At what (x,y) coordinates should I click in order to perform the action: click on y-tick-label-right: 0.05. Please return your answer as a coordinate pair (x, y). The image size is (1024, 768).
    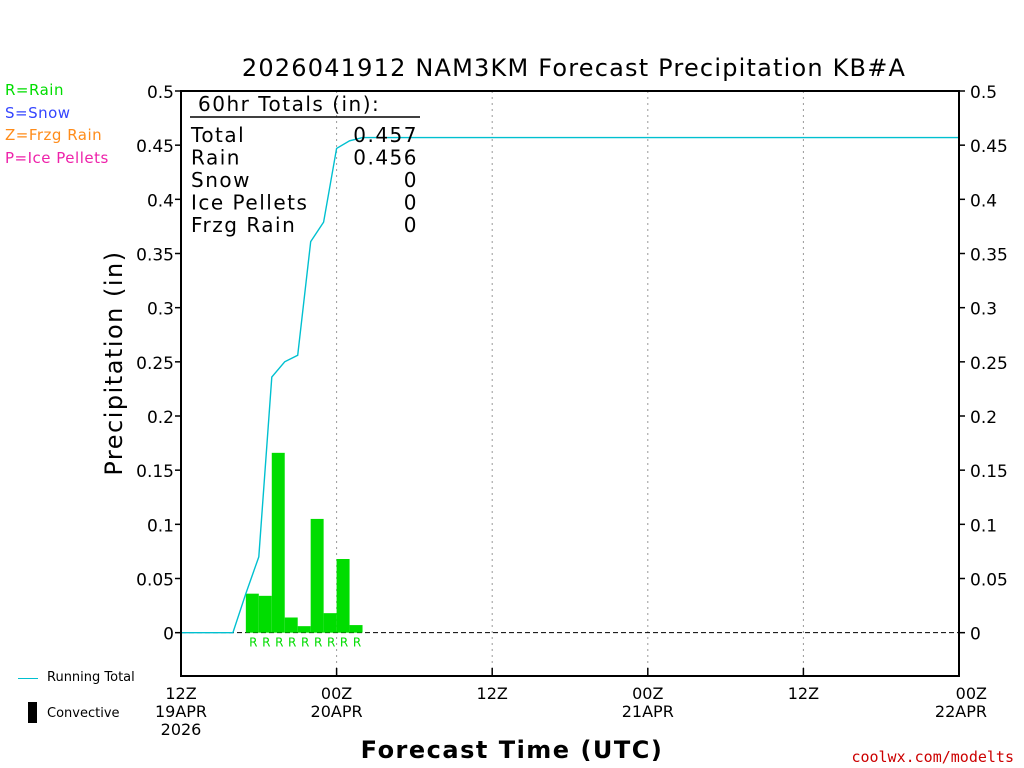
    Looking at the image, I should click on (989, 581).